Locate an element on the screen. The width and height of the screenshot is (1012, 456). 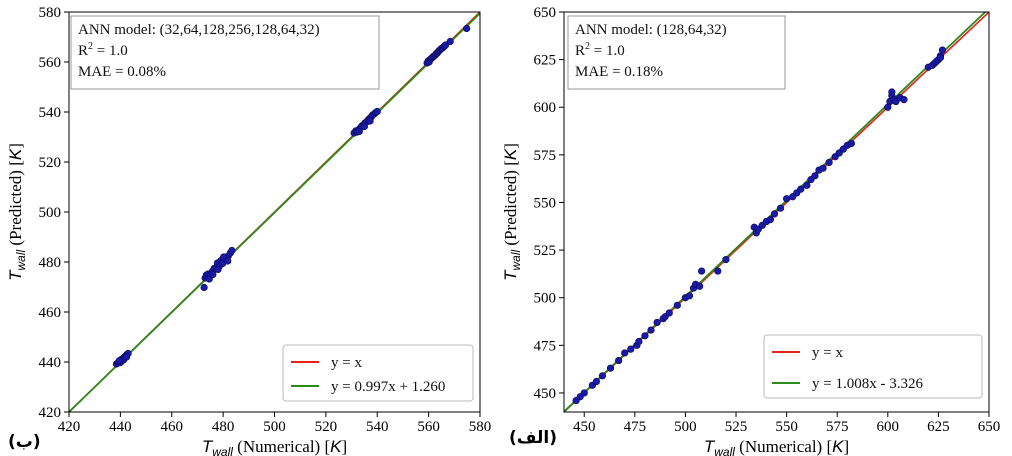
x-tick-label: 500 is located at coordinates (274, 427).